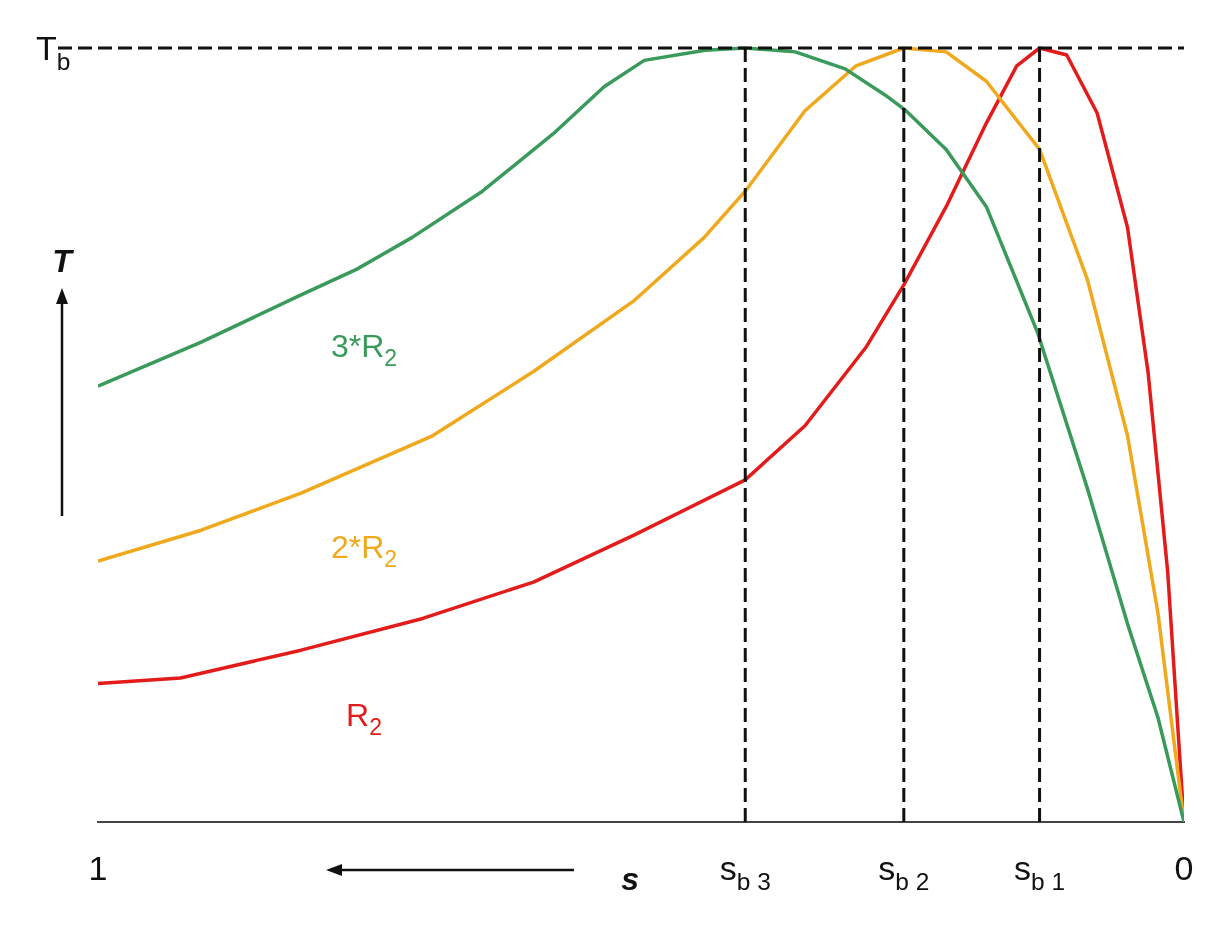 This screenshot has width=1208, height=930. I want to click on y-axis-title: T, so click(63, 261).